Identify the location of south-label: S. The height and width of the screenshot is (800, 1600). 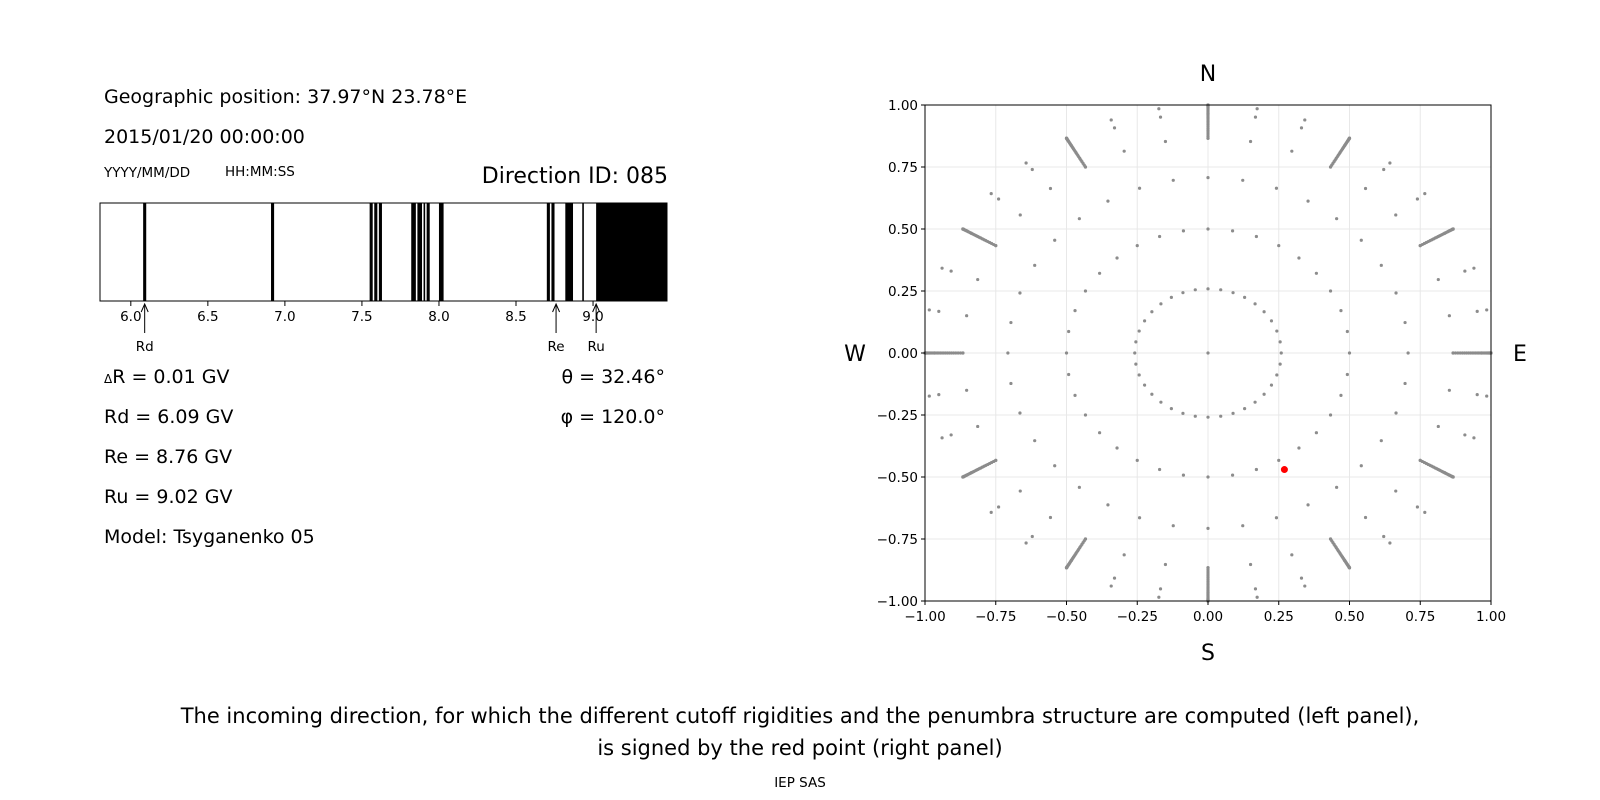
(1208, 653).